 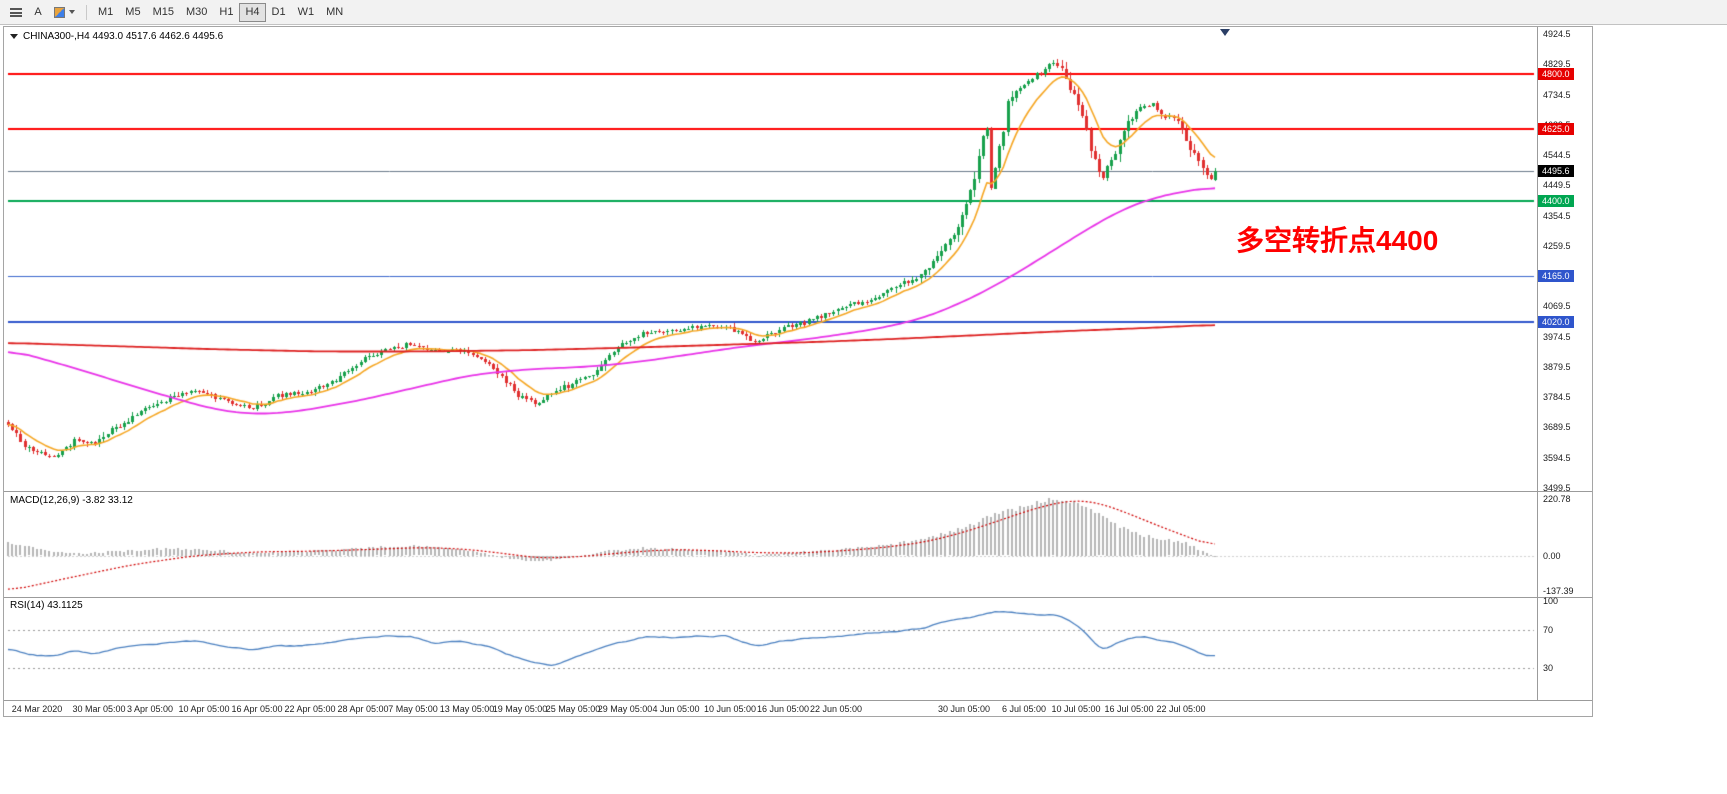 I want to click on price-badge-4800.0: 4800.0, so click(x=1556, y=73).